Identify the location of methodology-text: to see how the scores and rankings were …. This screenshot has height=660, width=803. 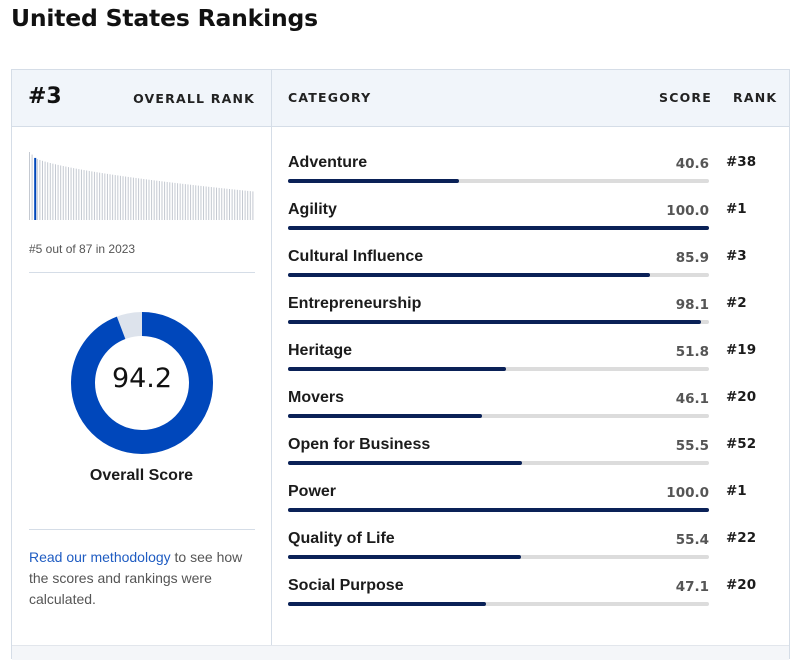
(136, 578).